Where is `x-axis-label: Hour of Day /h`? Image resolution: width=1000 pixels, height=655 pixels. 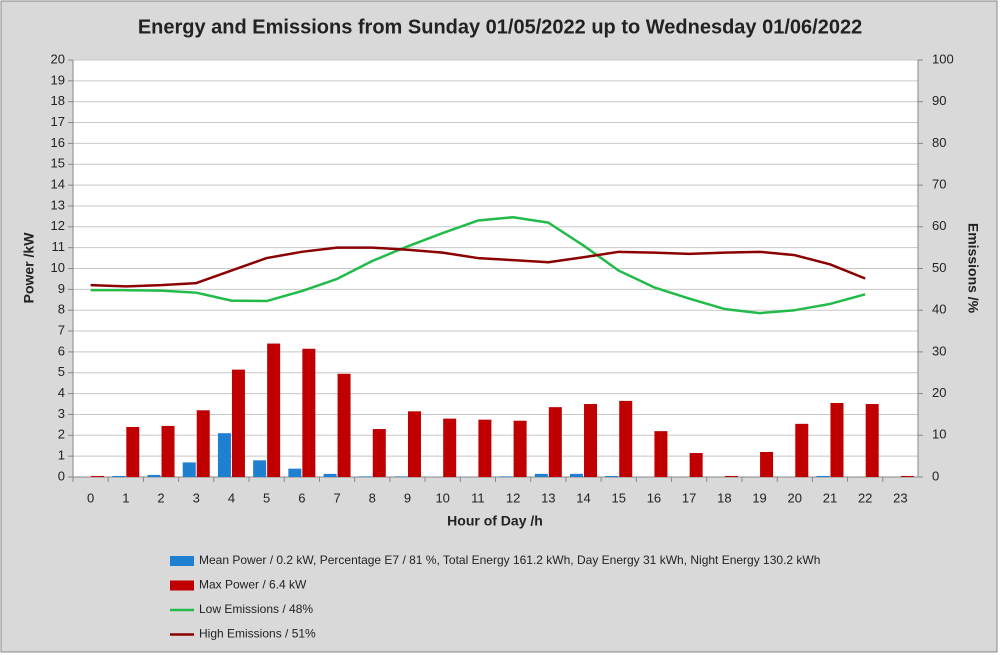 x-axis-label: Hour of Day /h is located at coordinates (495, 521).